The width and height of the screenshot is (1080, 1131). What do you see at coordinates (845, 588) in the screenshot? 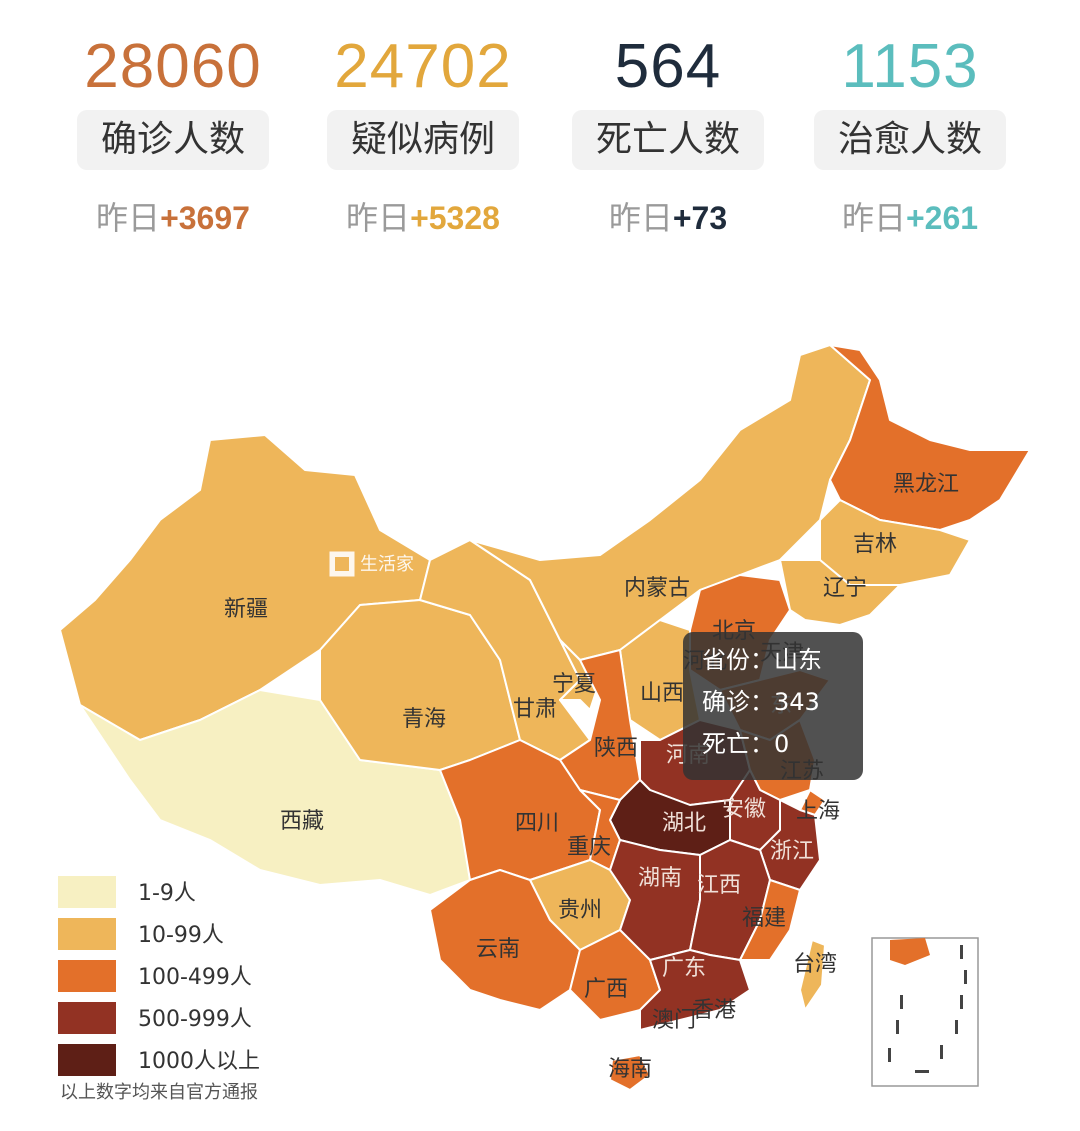
I see `label-liaoning: 辽宁` at bounding box center [845, 588].